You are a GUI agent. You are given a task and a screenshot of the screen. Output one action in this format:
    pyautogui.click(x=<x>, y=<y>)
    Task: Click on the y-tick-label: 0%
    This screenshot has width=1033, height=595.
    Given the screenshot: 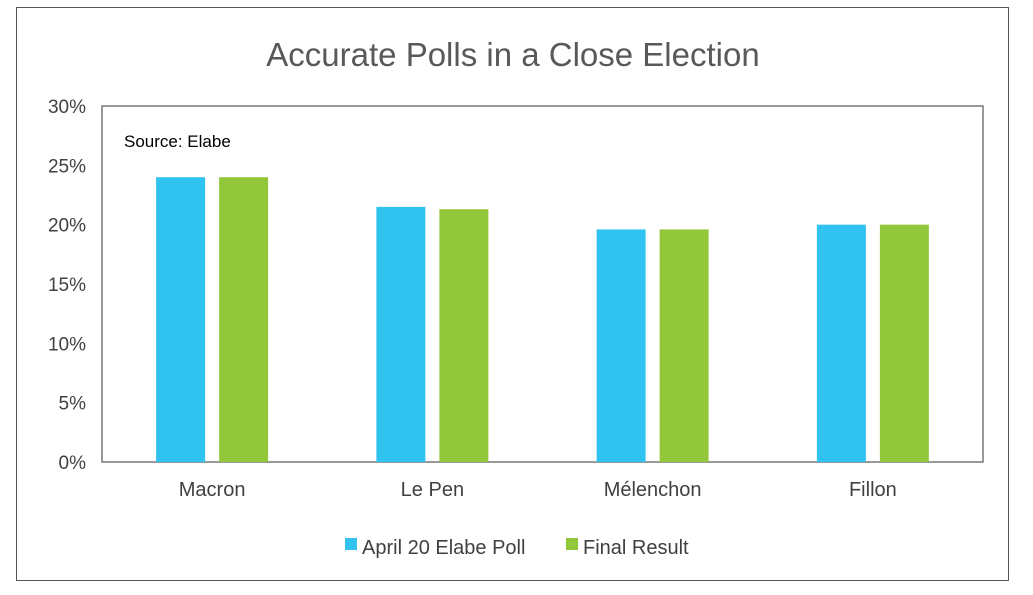 What is the action you would take?
    pyautogui.click(x=73, y=463)
    